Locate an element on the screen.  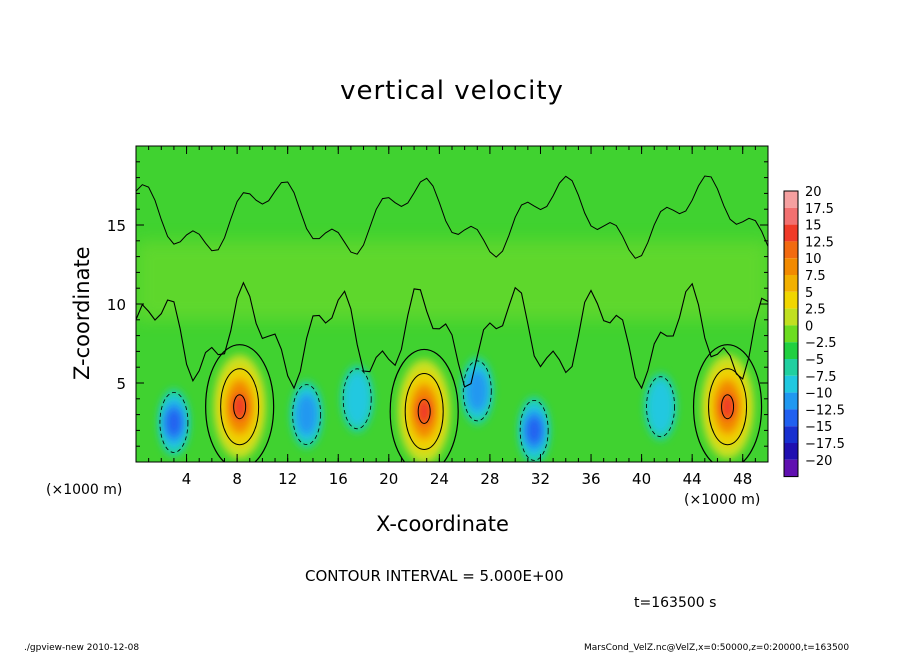
colorbar-label-9: −2.5 is located at coordinates (821, 343).